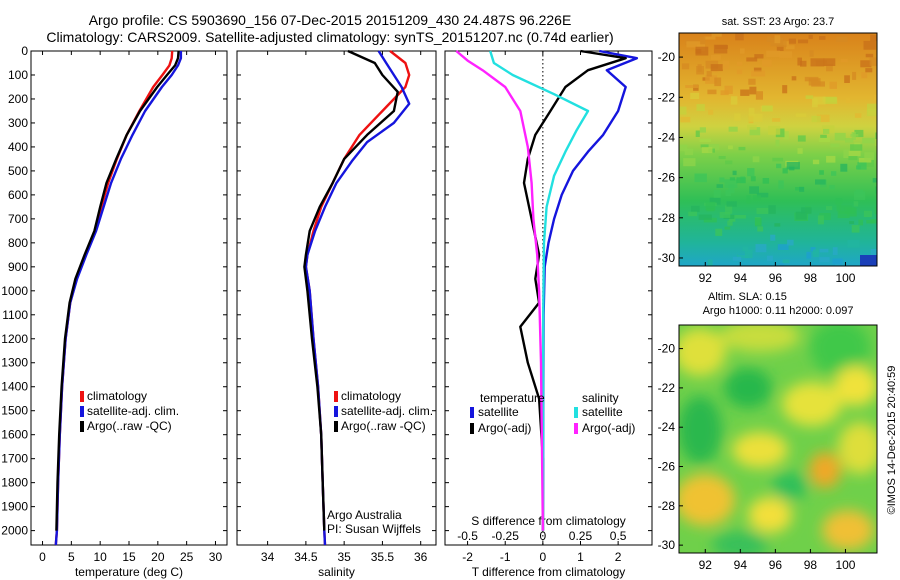 This screenshot has height=580, width=900. What do you see at coordinates (129, 557) in the screenshot?
I see `x-tick-label: 15` at bounding box center [129, 557].